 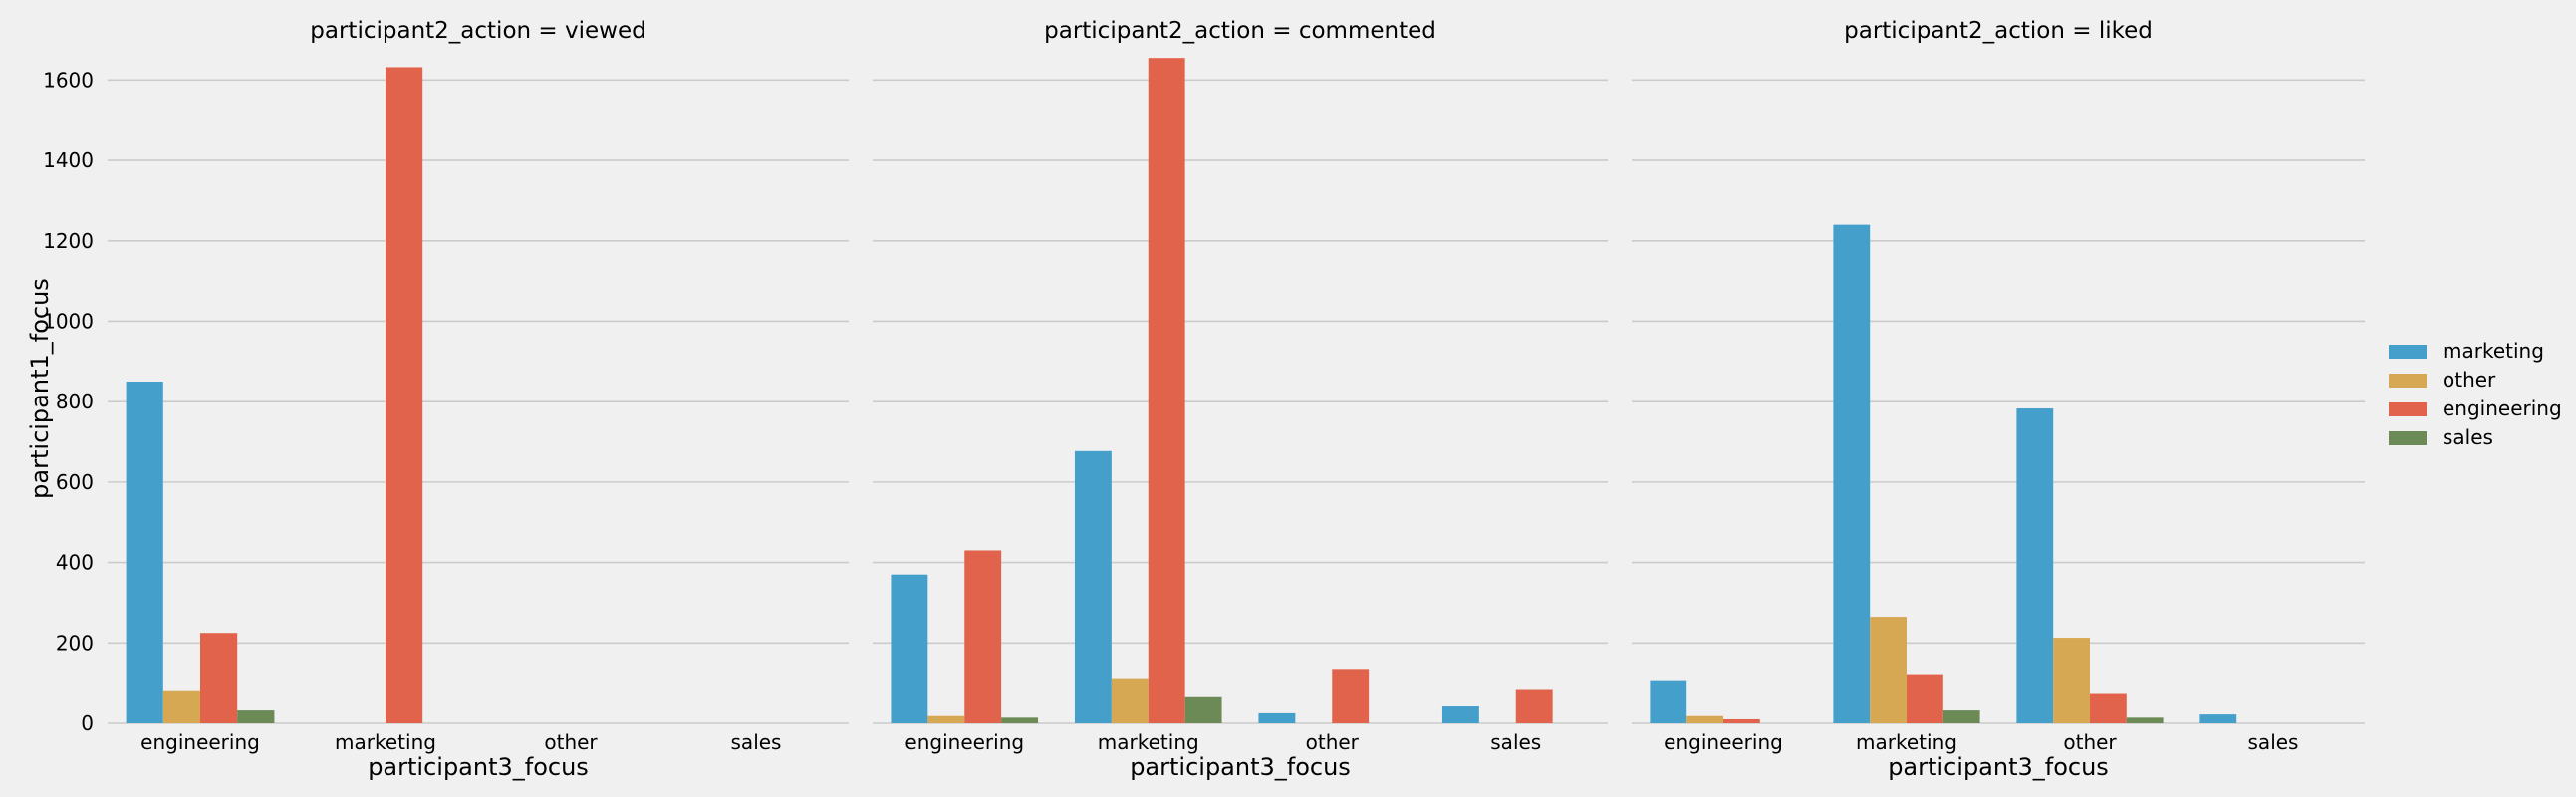 What do you see at coordinates (2475, 394) in the screenshot?
I see `legend: marketing other engineering sales` at bounding box center [2475, 394].